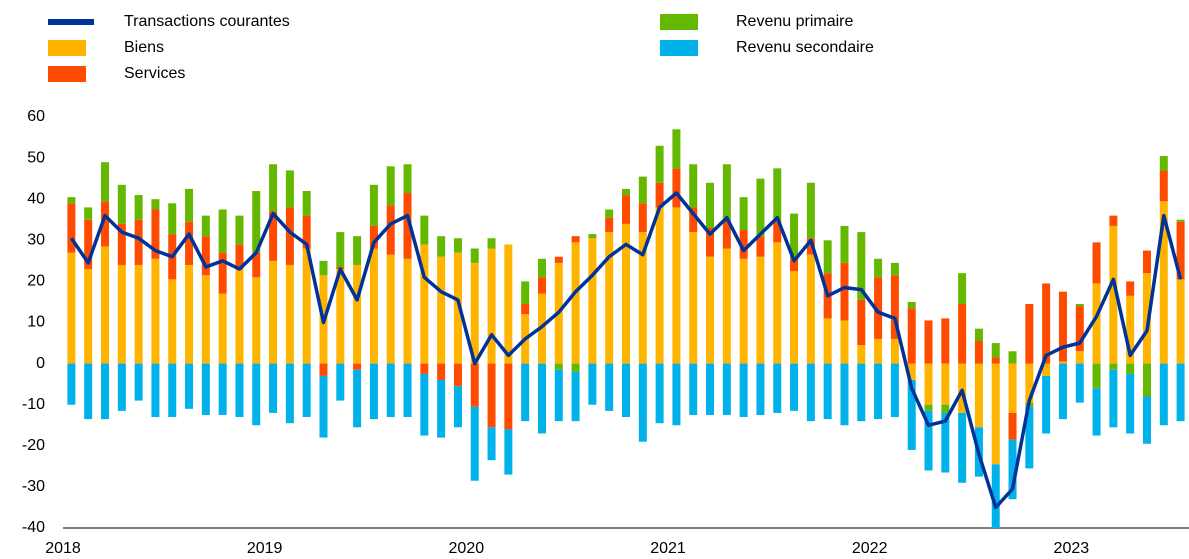  What do you see at coordinates (36, 157) in the screenshot?
I see `y-tick-label: 50` at bounding box center [36, 157].